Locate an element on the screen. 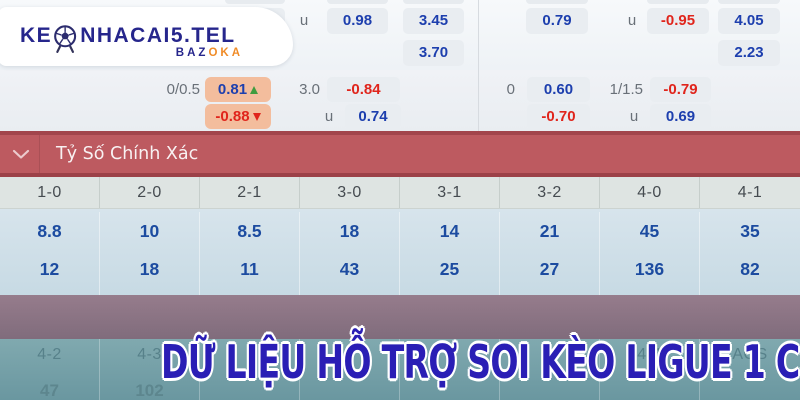 The image size is (800, 400). score-odds-cell: 43 is located at coordinates (350, 269).